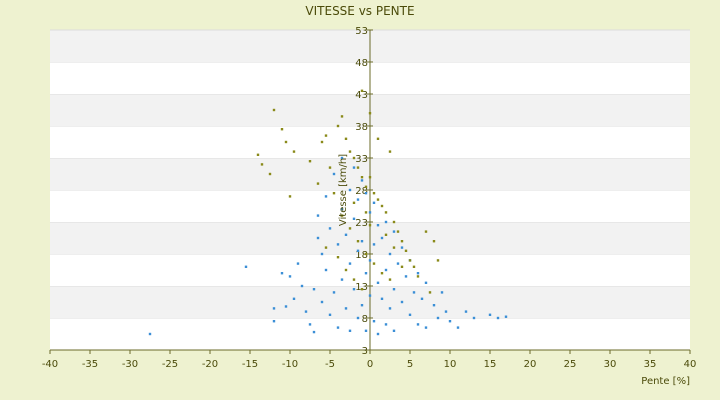 The image size is (720, 400). Describe the element at coordinates (361, 255) in the screenshot. I see `y-tick-label: 18` at that location.